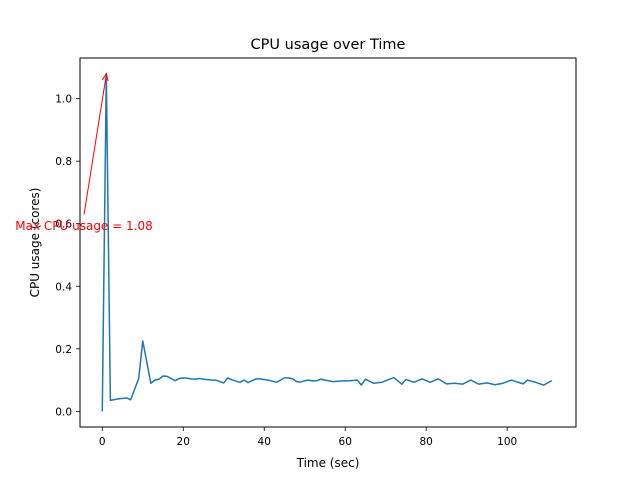 This screenshot has height=480, width=640. I want to click on y-axis-label: CPU usage (cores), so click(35, 243).